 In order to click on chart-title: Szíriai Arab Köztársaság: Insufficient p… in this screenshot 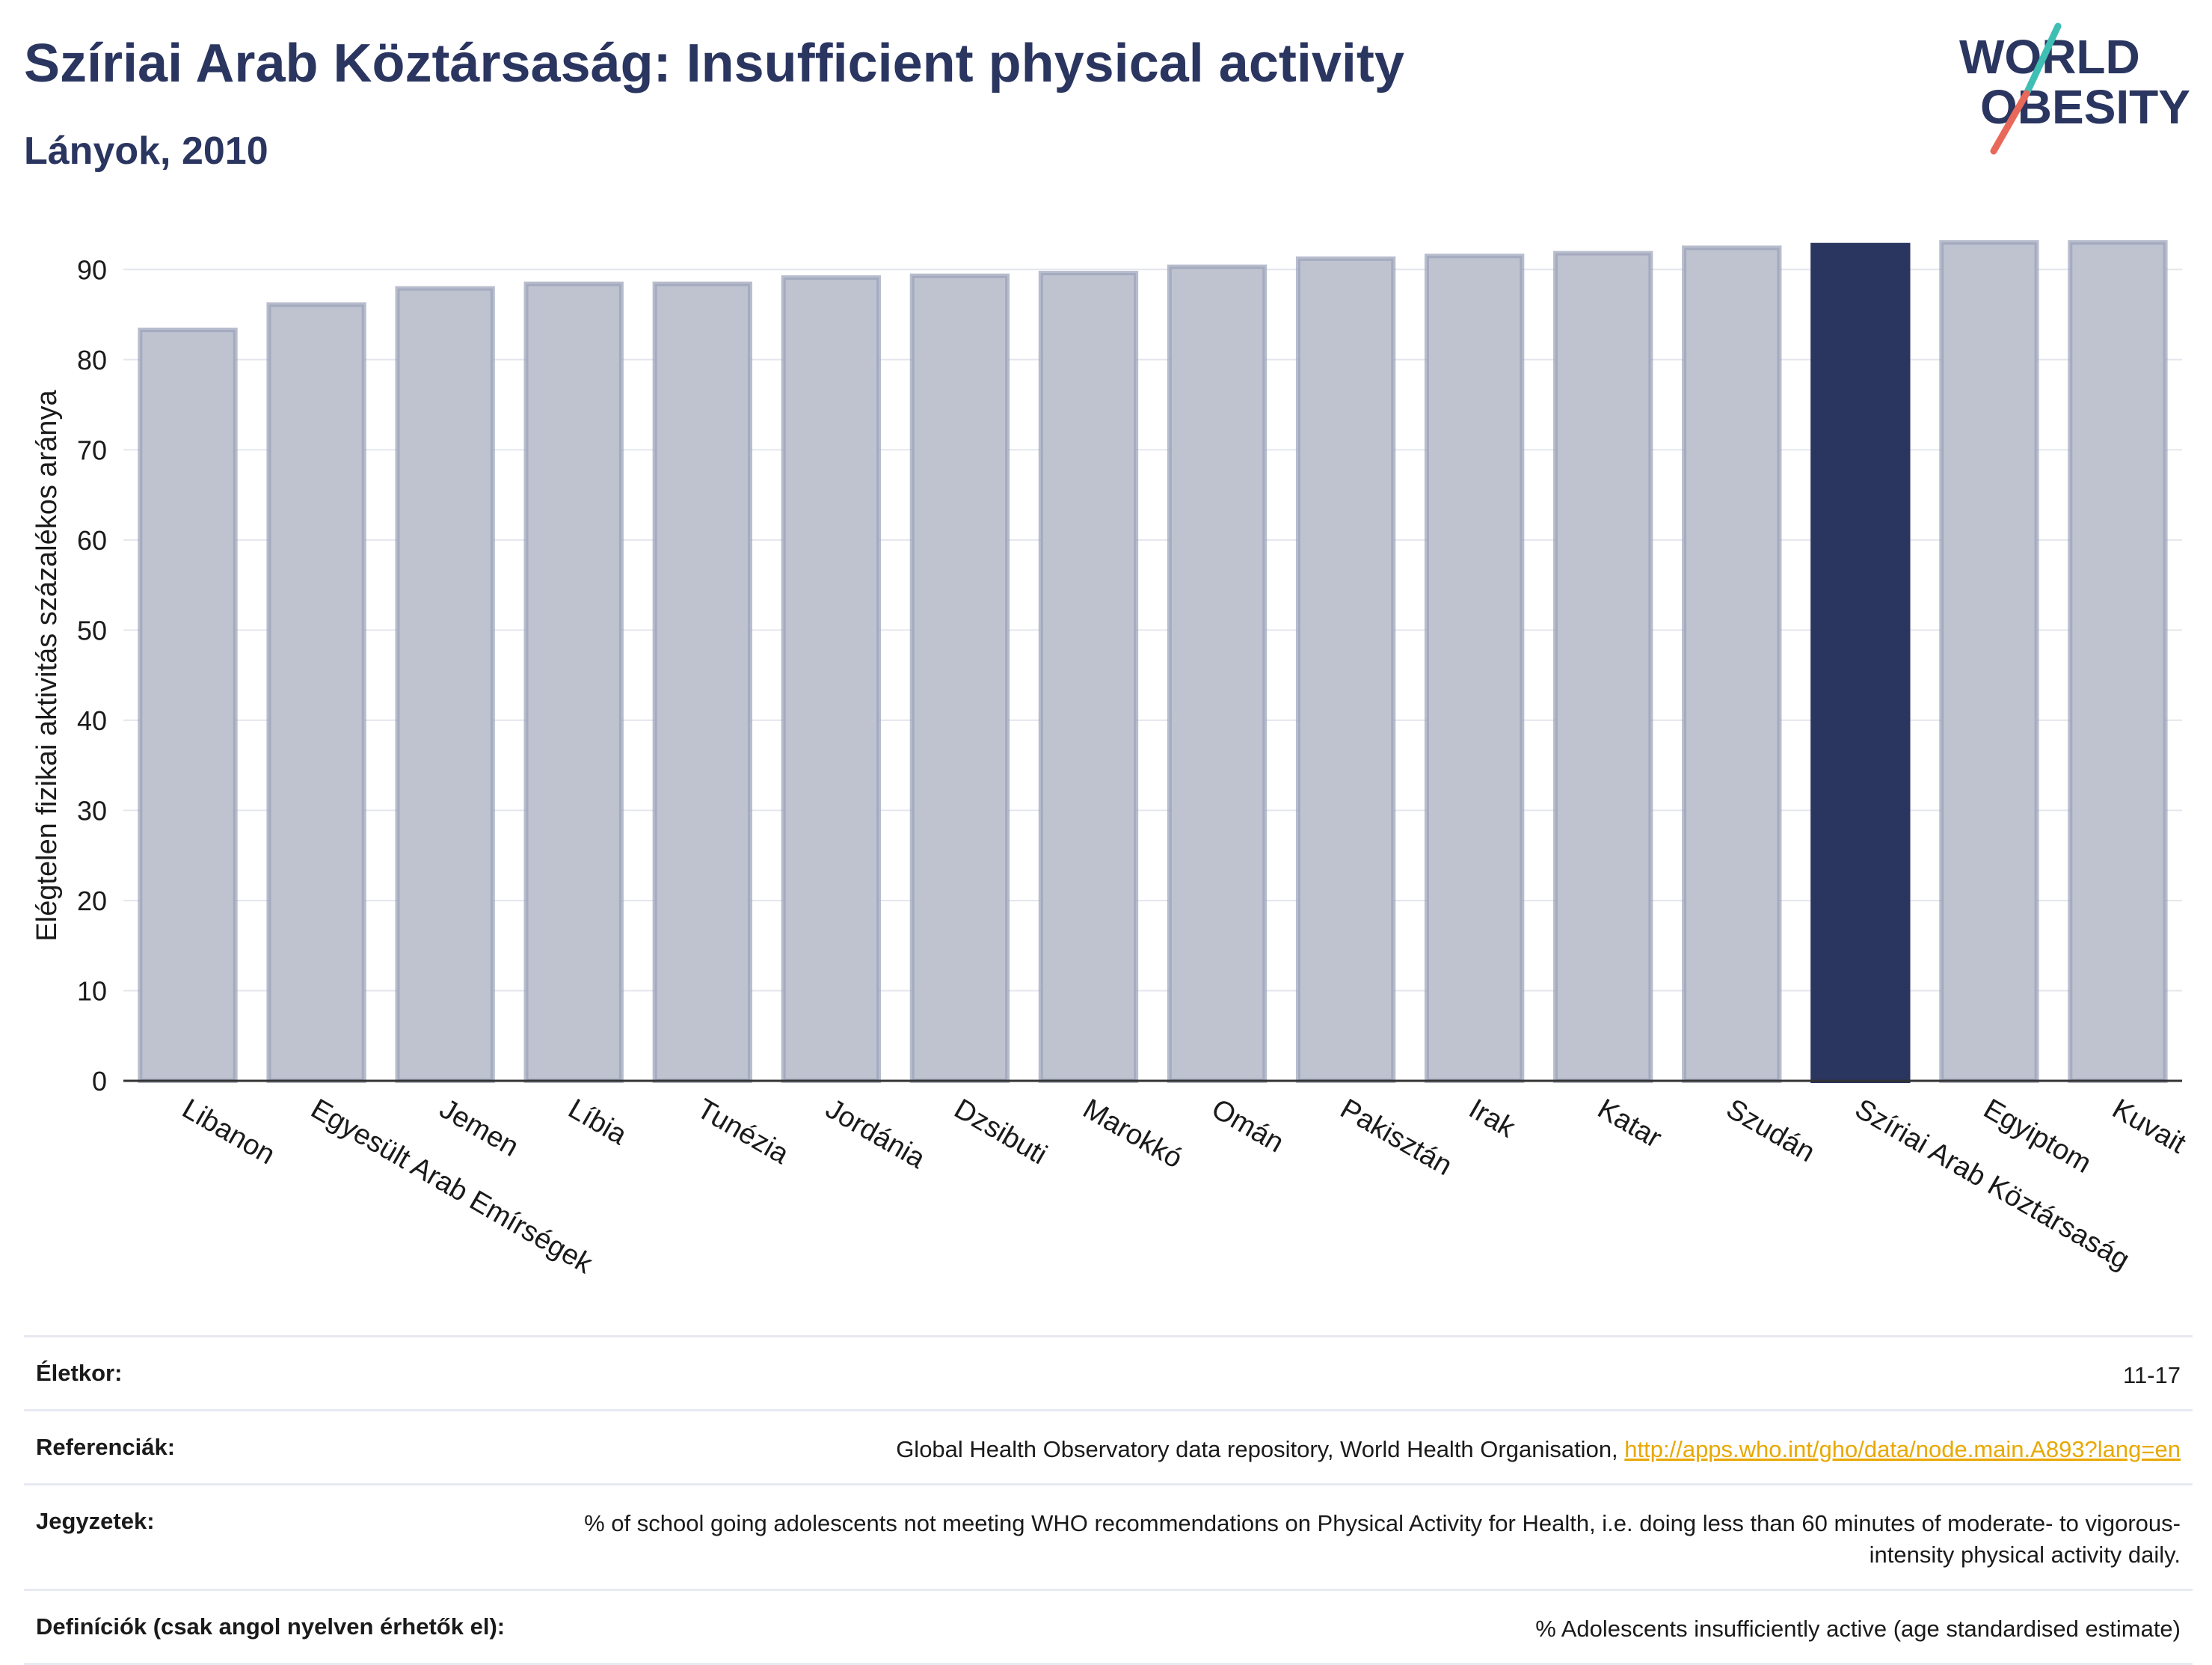, I will do `click(714, 63)`.